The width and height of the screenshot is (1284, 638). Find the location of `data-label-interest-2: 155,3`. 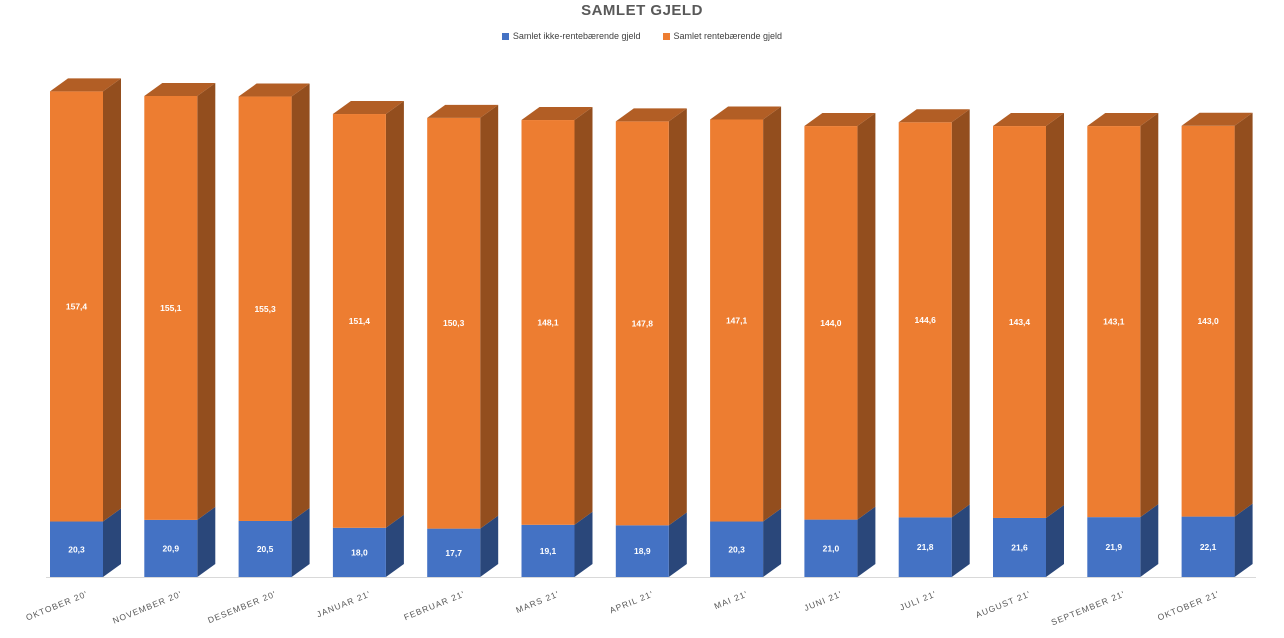

data-label-interest-2: 155,3 is located at coordinates (265, 309).